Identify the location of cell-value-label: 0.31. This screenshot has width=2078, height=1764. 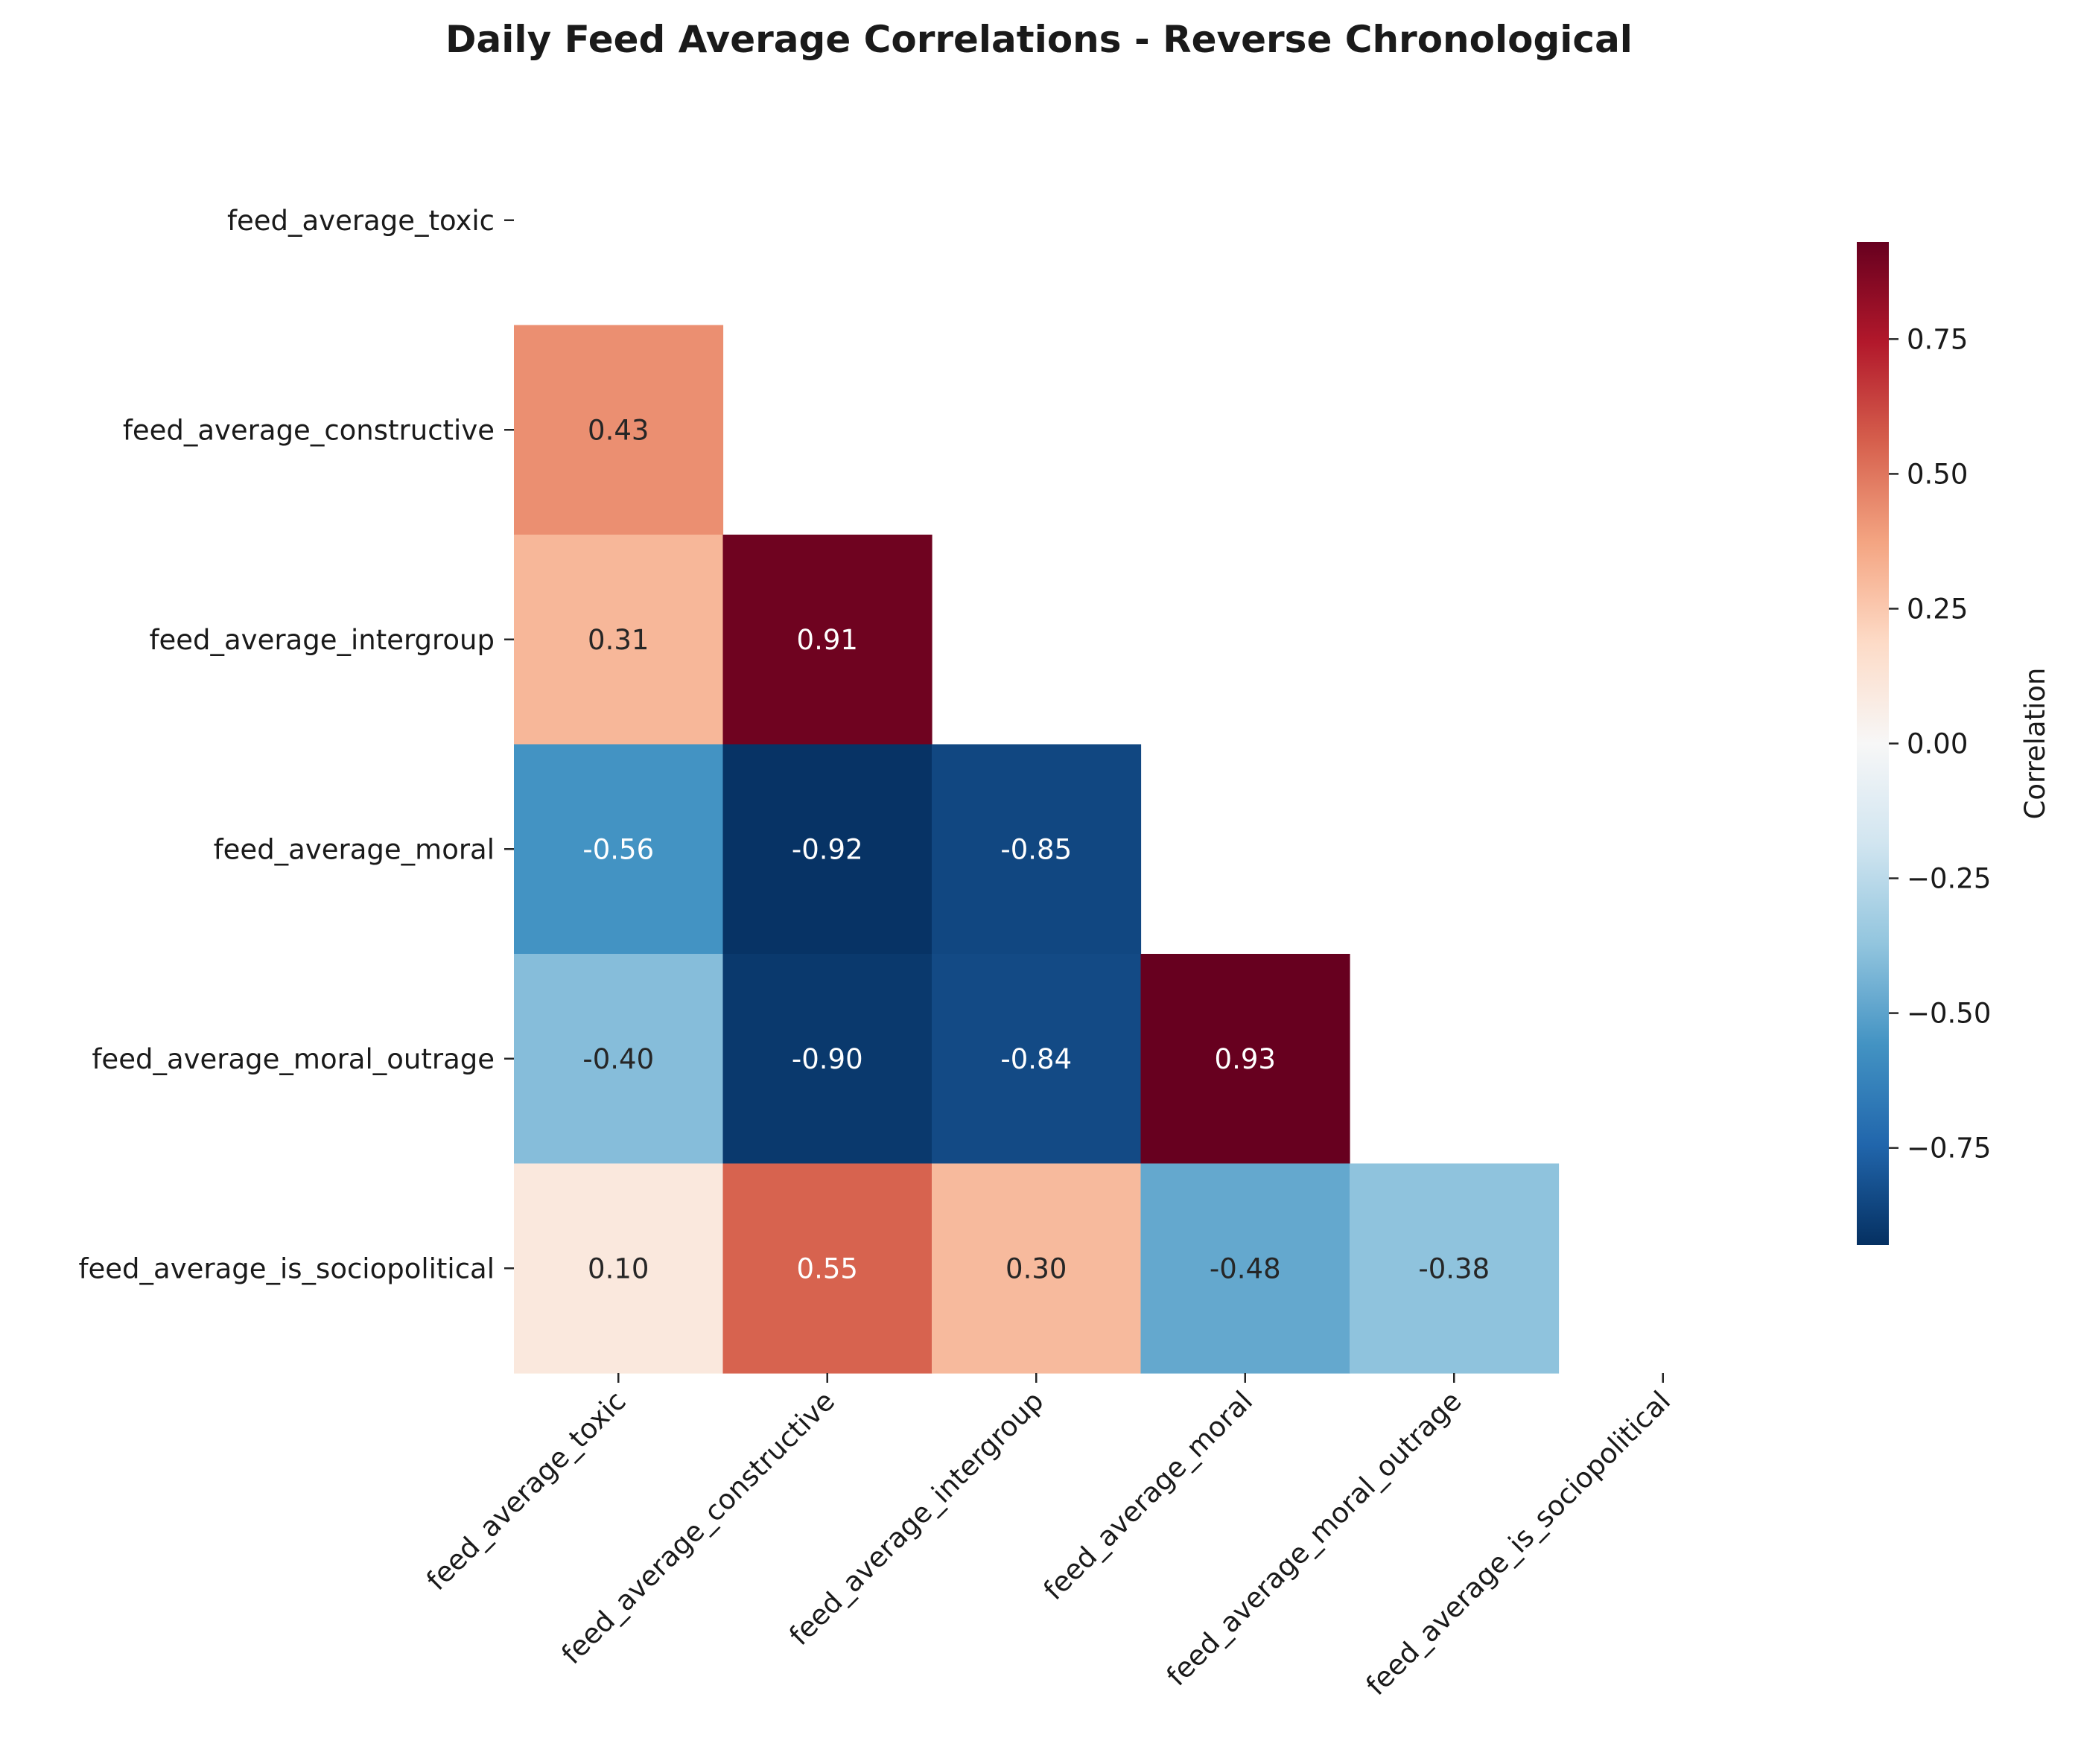
(618, 640).